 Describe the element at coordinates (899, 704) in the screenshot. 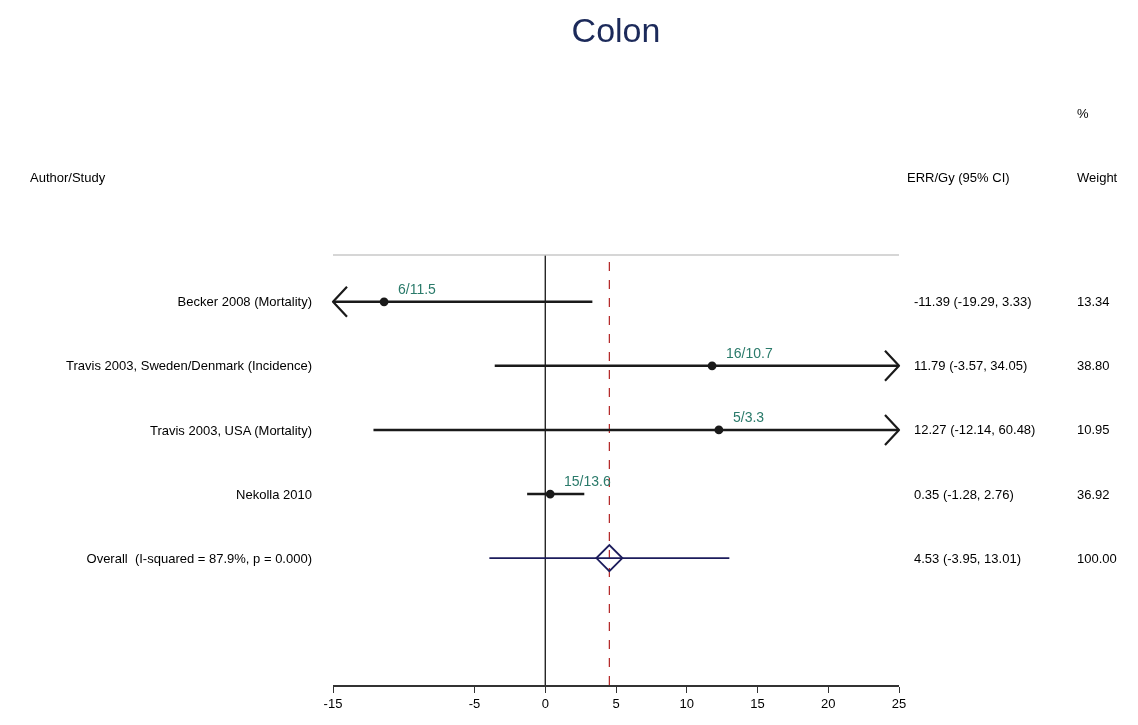

I see `x-tick-label: 25` at that location.